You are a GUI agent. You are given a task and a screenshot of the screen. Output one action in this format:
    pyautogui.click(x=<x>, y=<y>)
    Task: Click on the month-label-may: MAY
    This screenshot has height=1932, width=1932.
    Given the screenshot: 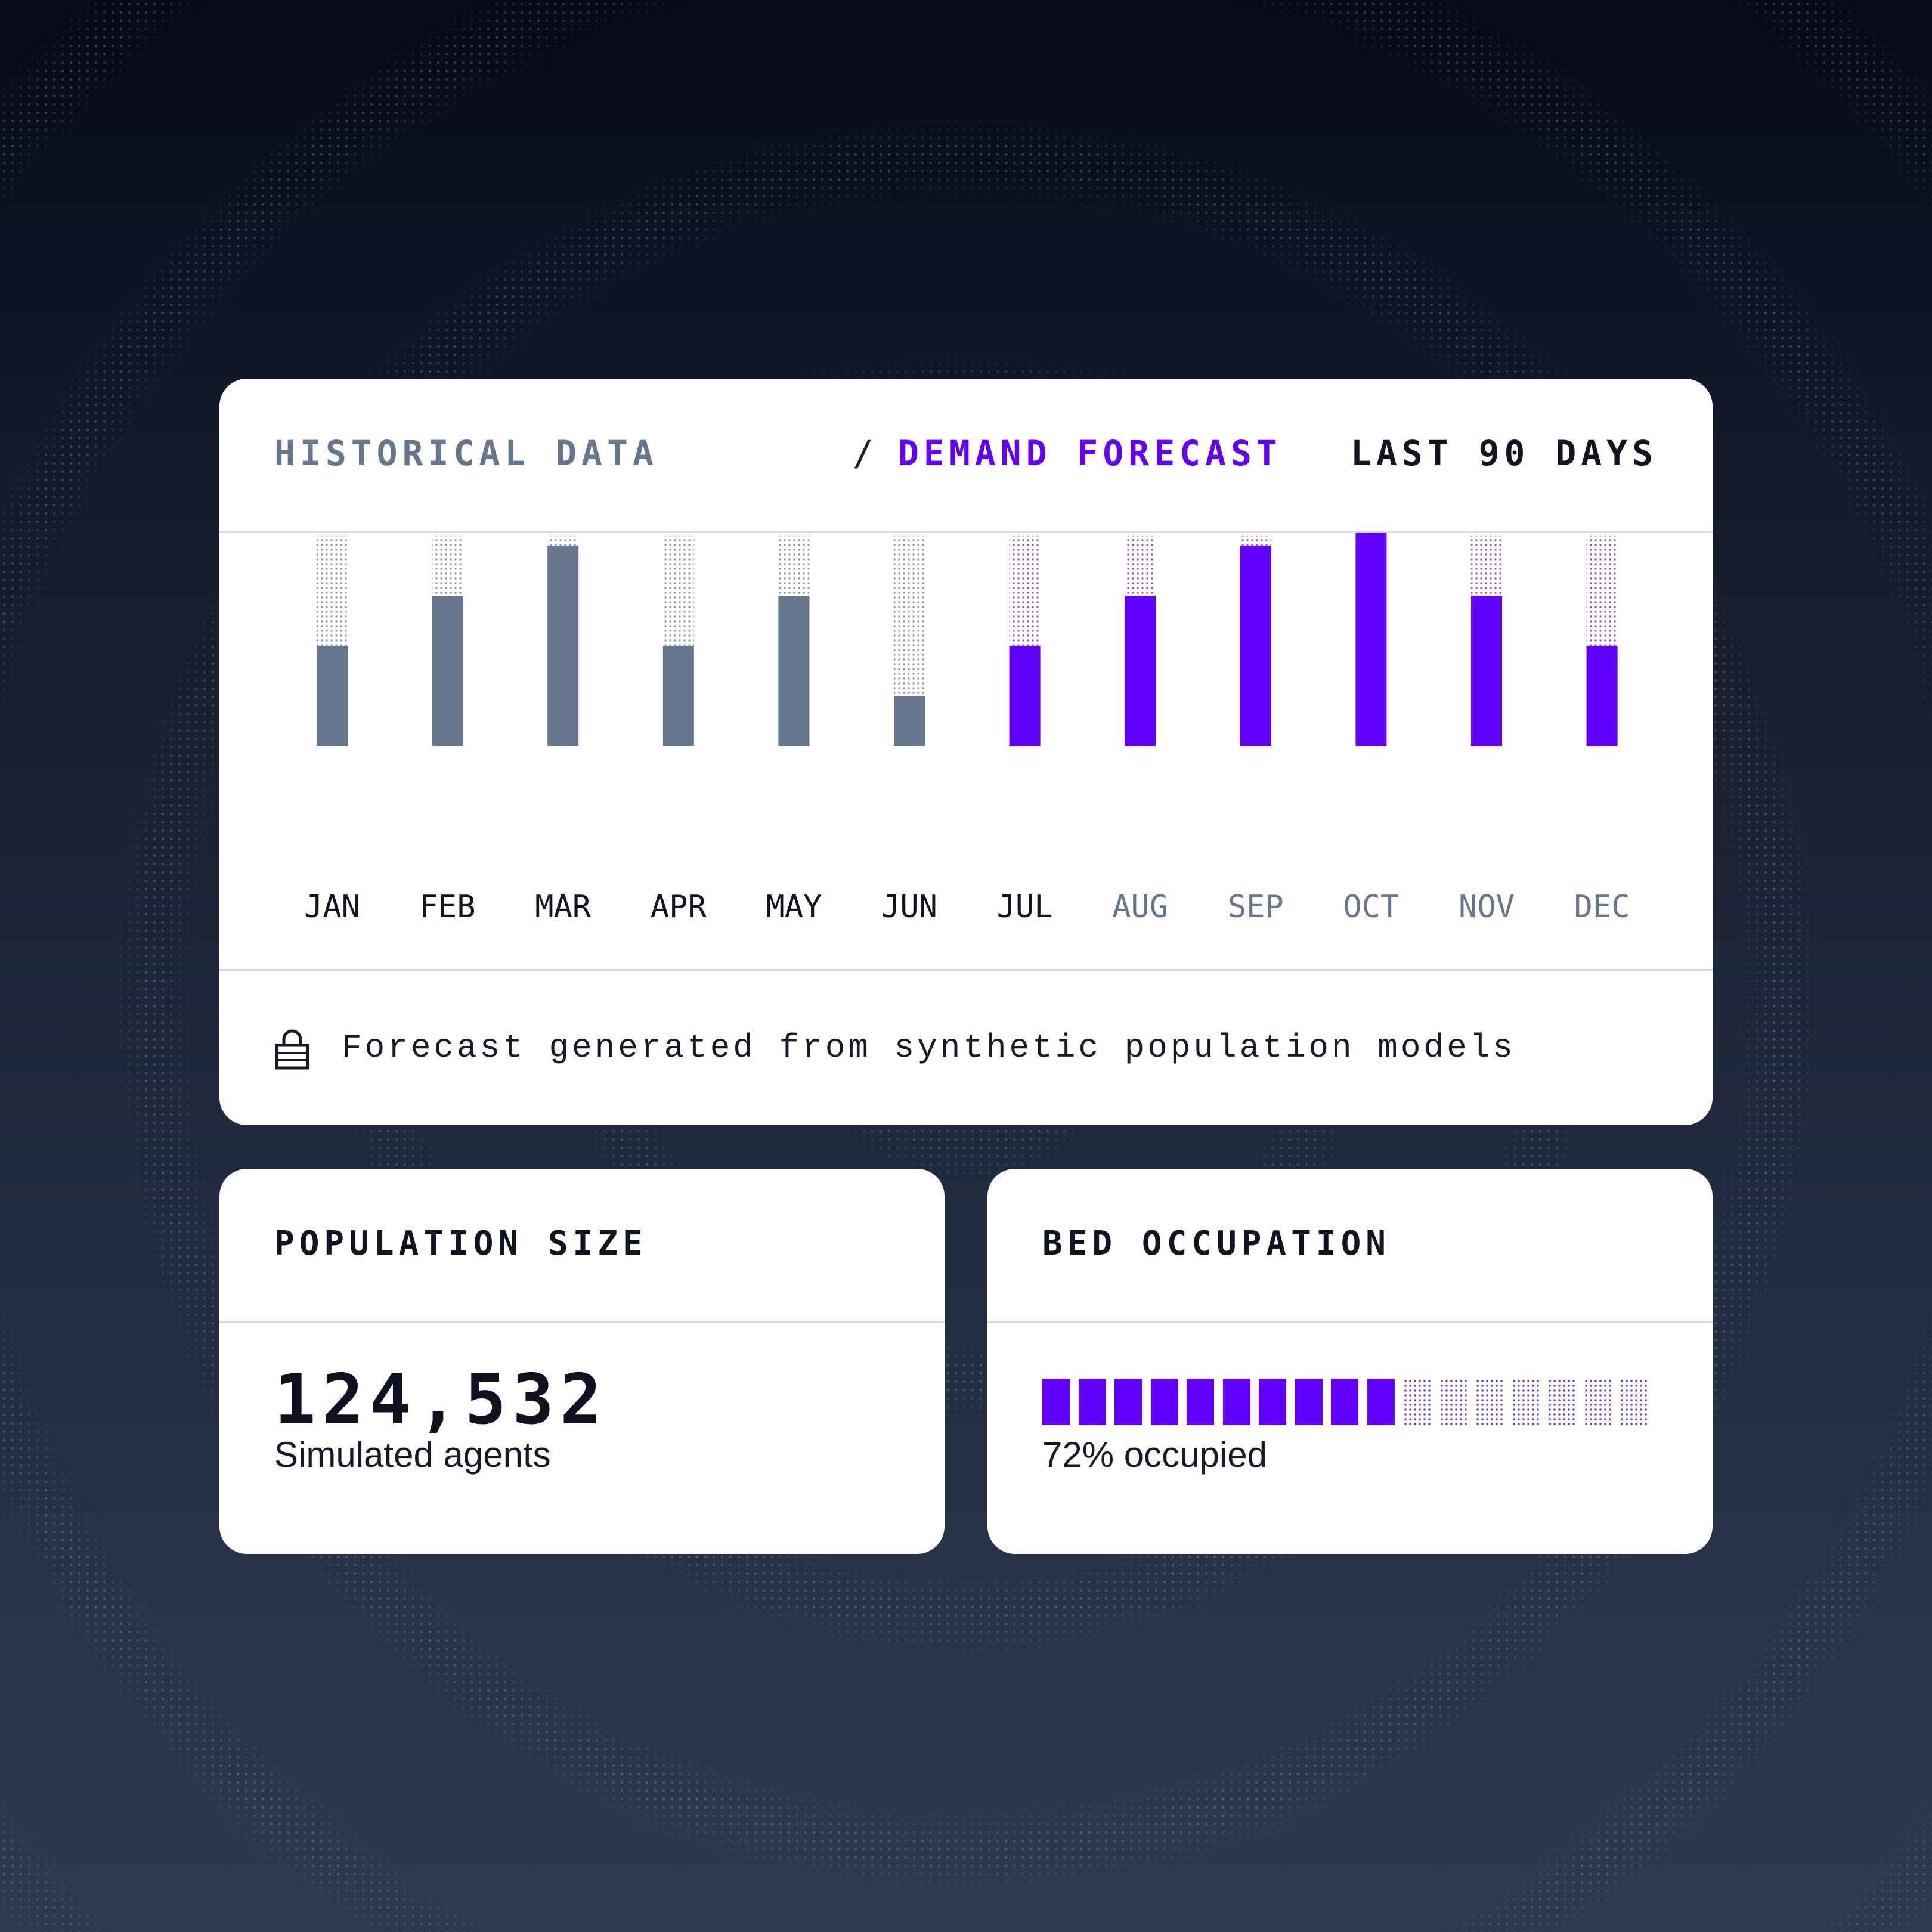 What is the action you would take?
    pyautogui.click(x=794, y=907)
    